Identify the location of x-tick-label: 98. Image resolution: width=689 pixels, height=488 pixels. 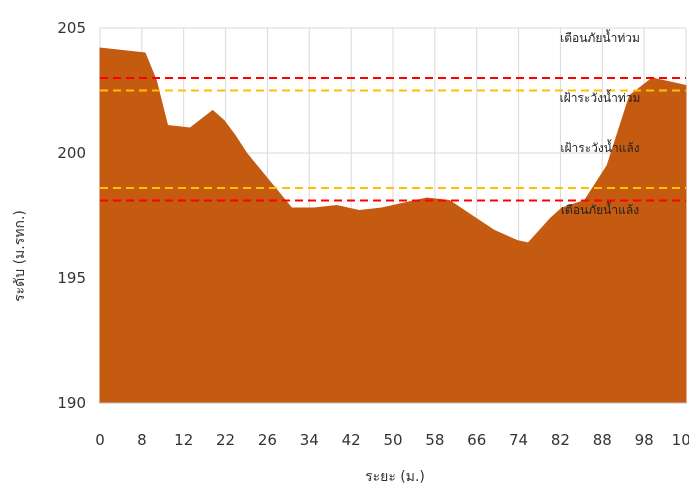
(644, 440).